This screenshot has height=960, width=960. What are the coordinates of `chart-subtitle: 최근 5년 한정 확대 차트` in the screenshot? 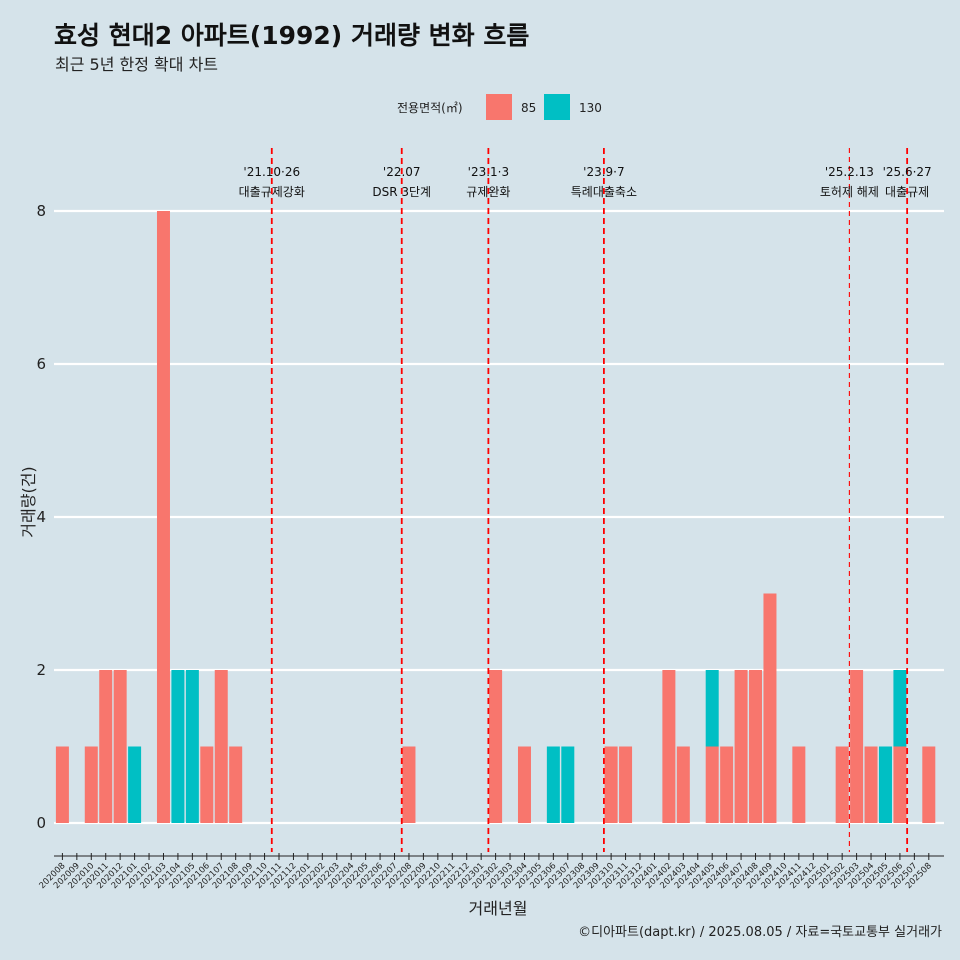 It's located at (136, 64).